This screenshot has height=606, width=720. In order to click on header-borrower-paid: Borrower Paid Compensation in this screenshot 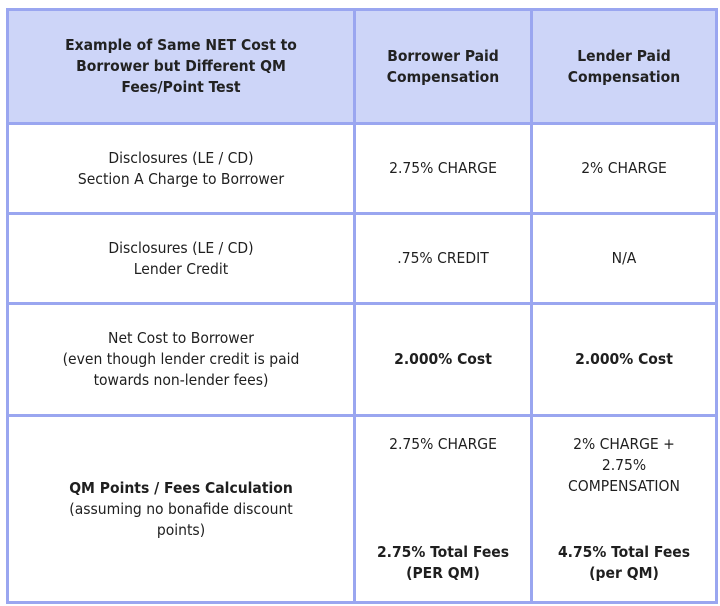, I will do `click(443, 66)`.